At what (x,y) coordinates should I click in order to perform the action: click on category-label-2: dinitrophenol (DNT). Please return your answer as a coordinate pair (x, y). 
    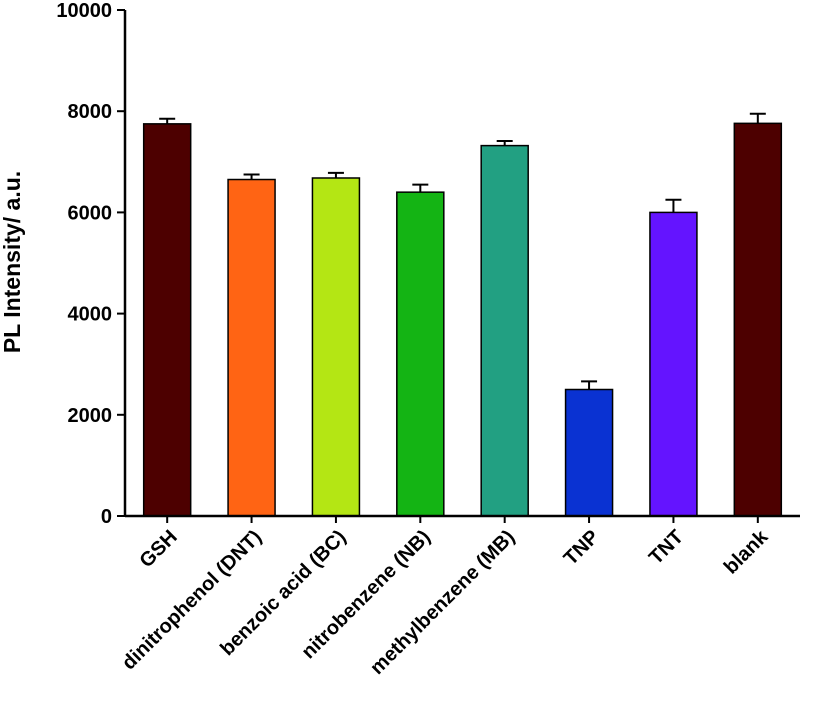
    Looking at the image, I should click on (192, 600).